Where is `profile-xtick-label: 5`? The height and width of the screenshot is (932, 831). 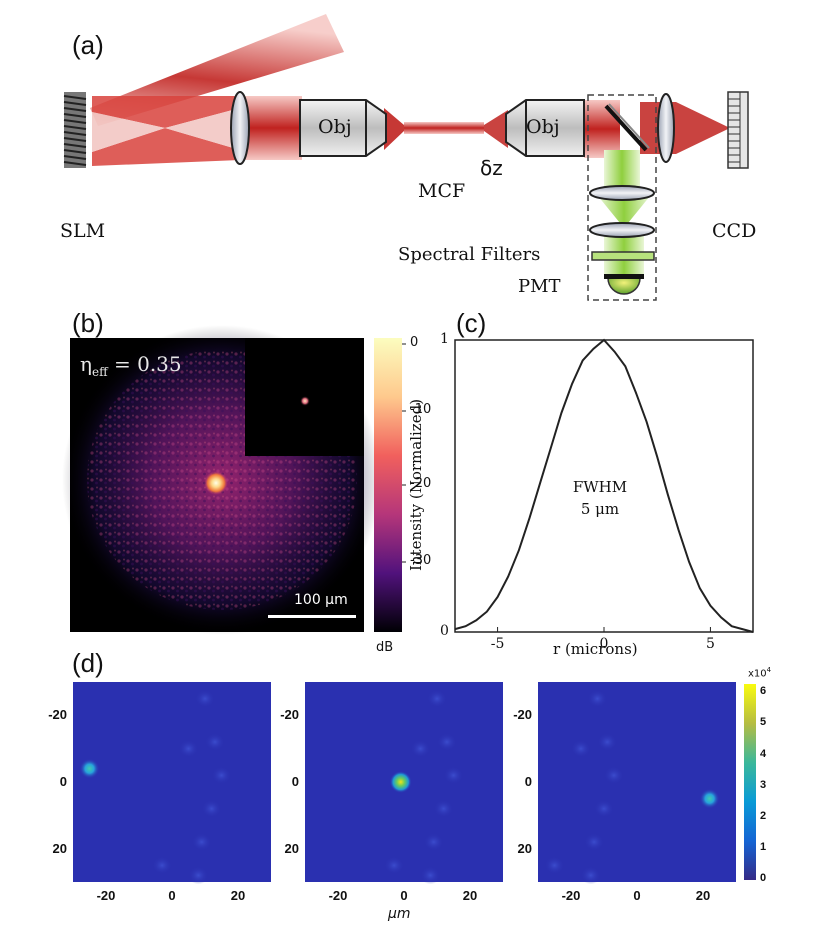 profile-xtick-label: 5 is located at coordinates (710, 644).